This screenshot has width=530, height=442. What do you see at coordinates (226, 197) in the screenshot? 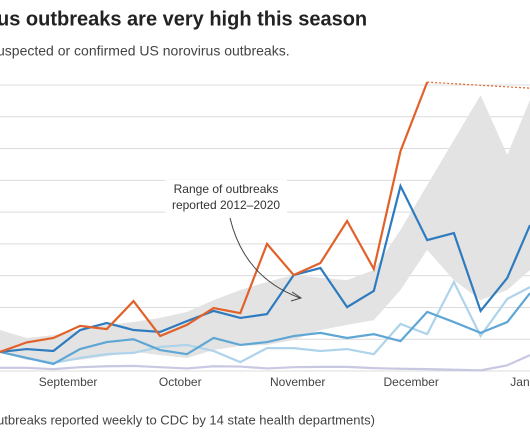
I see `annotation-bg` at bounding box center [226, 197].